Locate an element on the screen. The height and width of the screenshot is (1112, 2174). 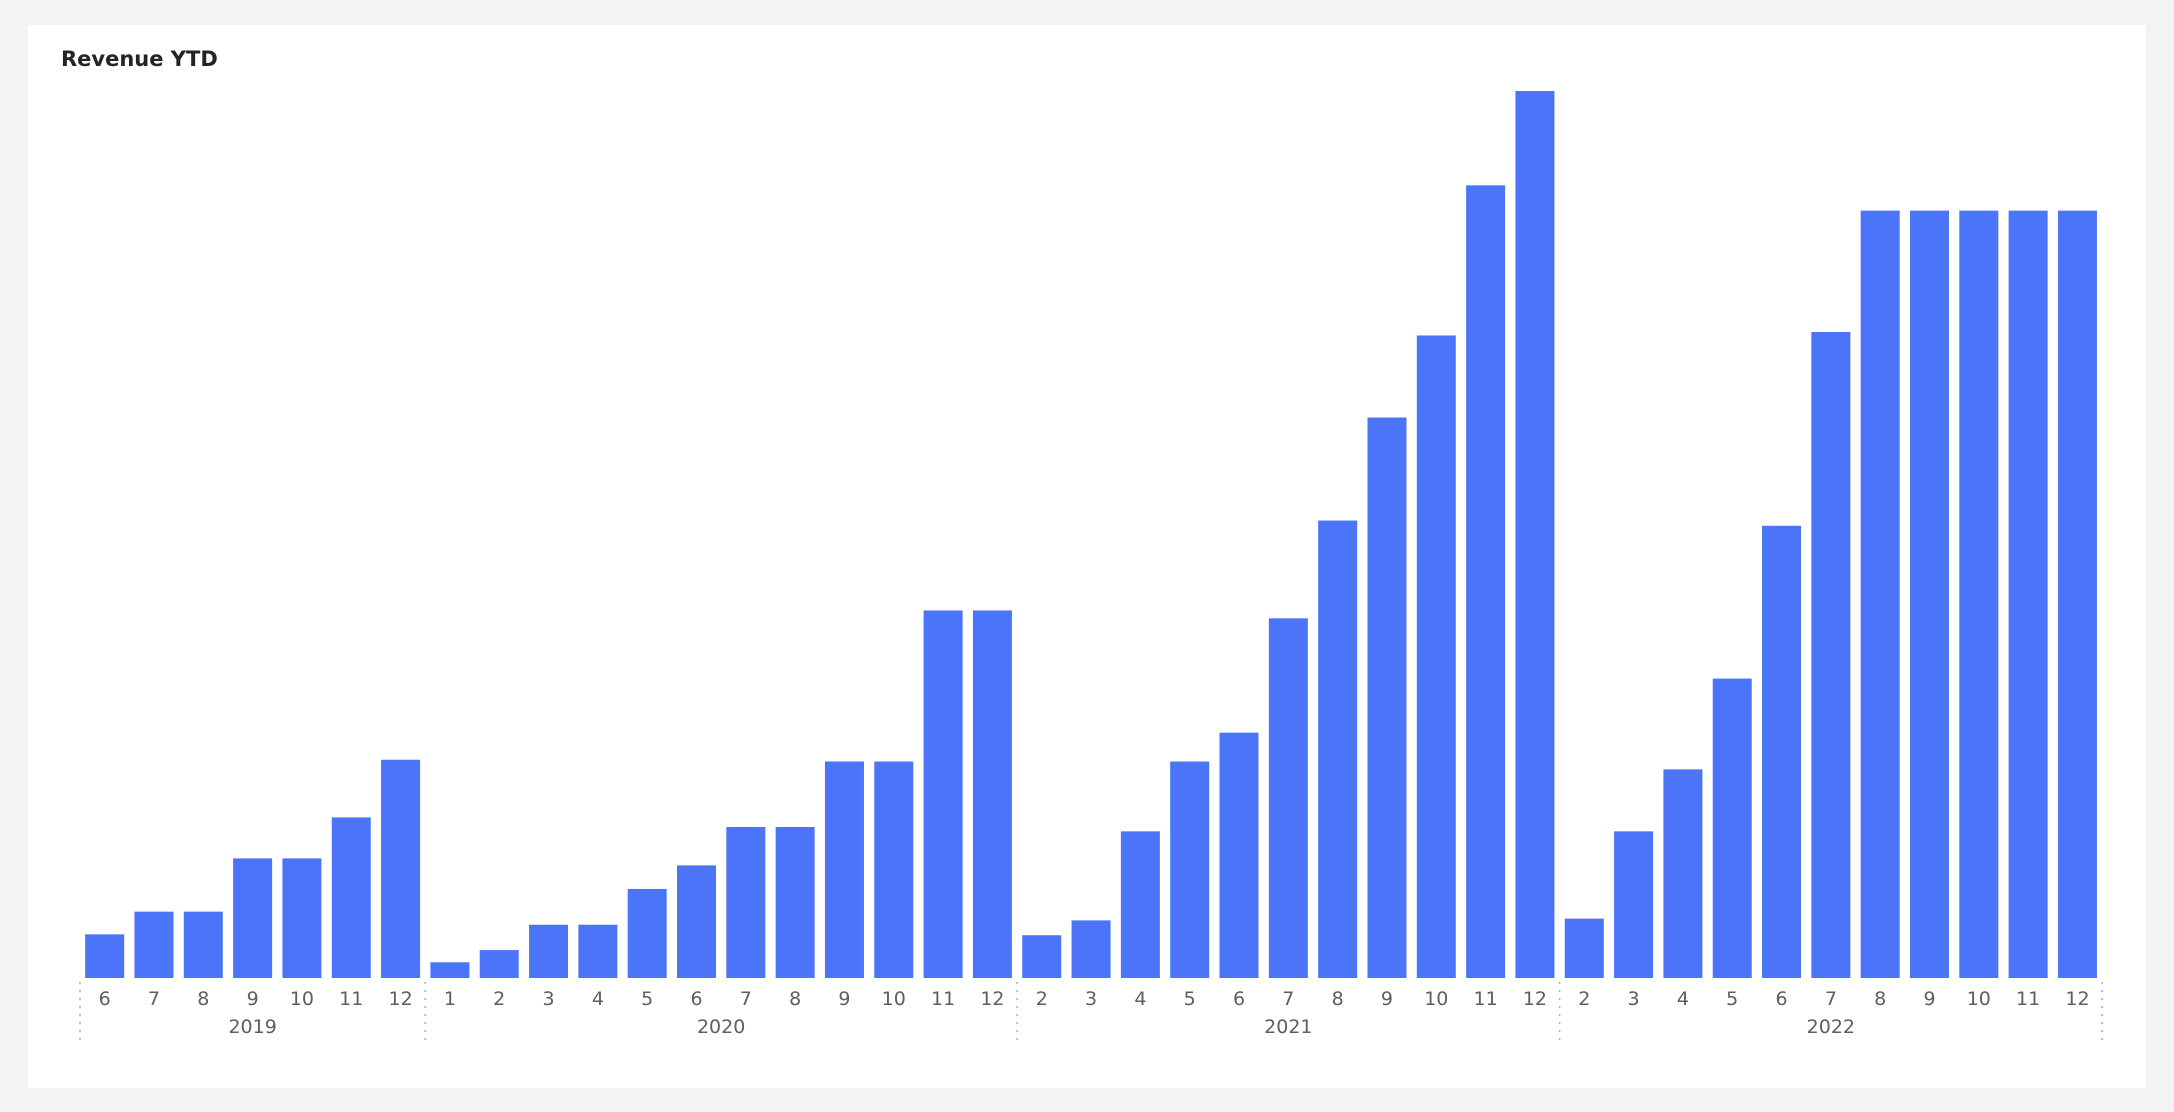
year-group-label: 2020 is located at coordinates (721, 1027).